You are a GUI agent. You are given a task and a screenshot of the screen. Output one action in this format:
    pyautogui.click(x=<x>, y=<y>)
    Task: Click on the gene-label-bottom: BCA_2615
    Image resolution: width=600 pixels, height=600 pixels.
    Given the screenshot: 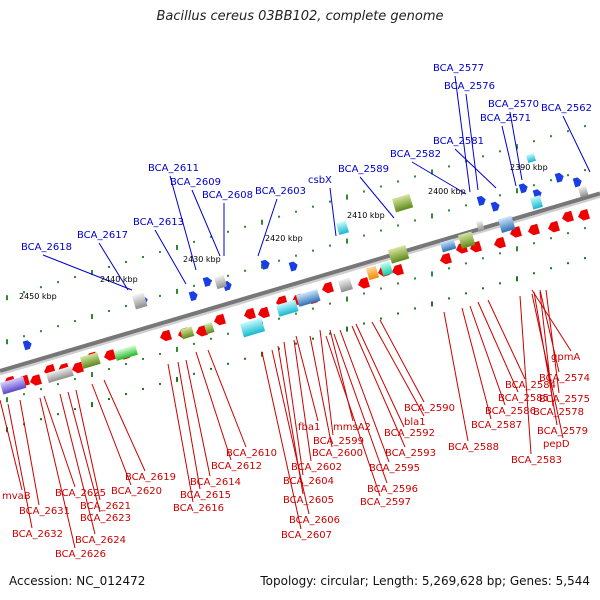 What is the action you would take?
    pyautogui.click(x=205, y=495)
    